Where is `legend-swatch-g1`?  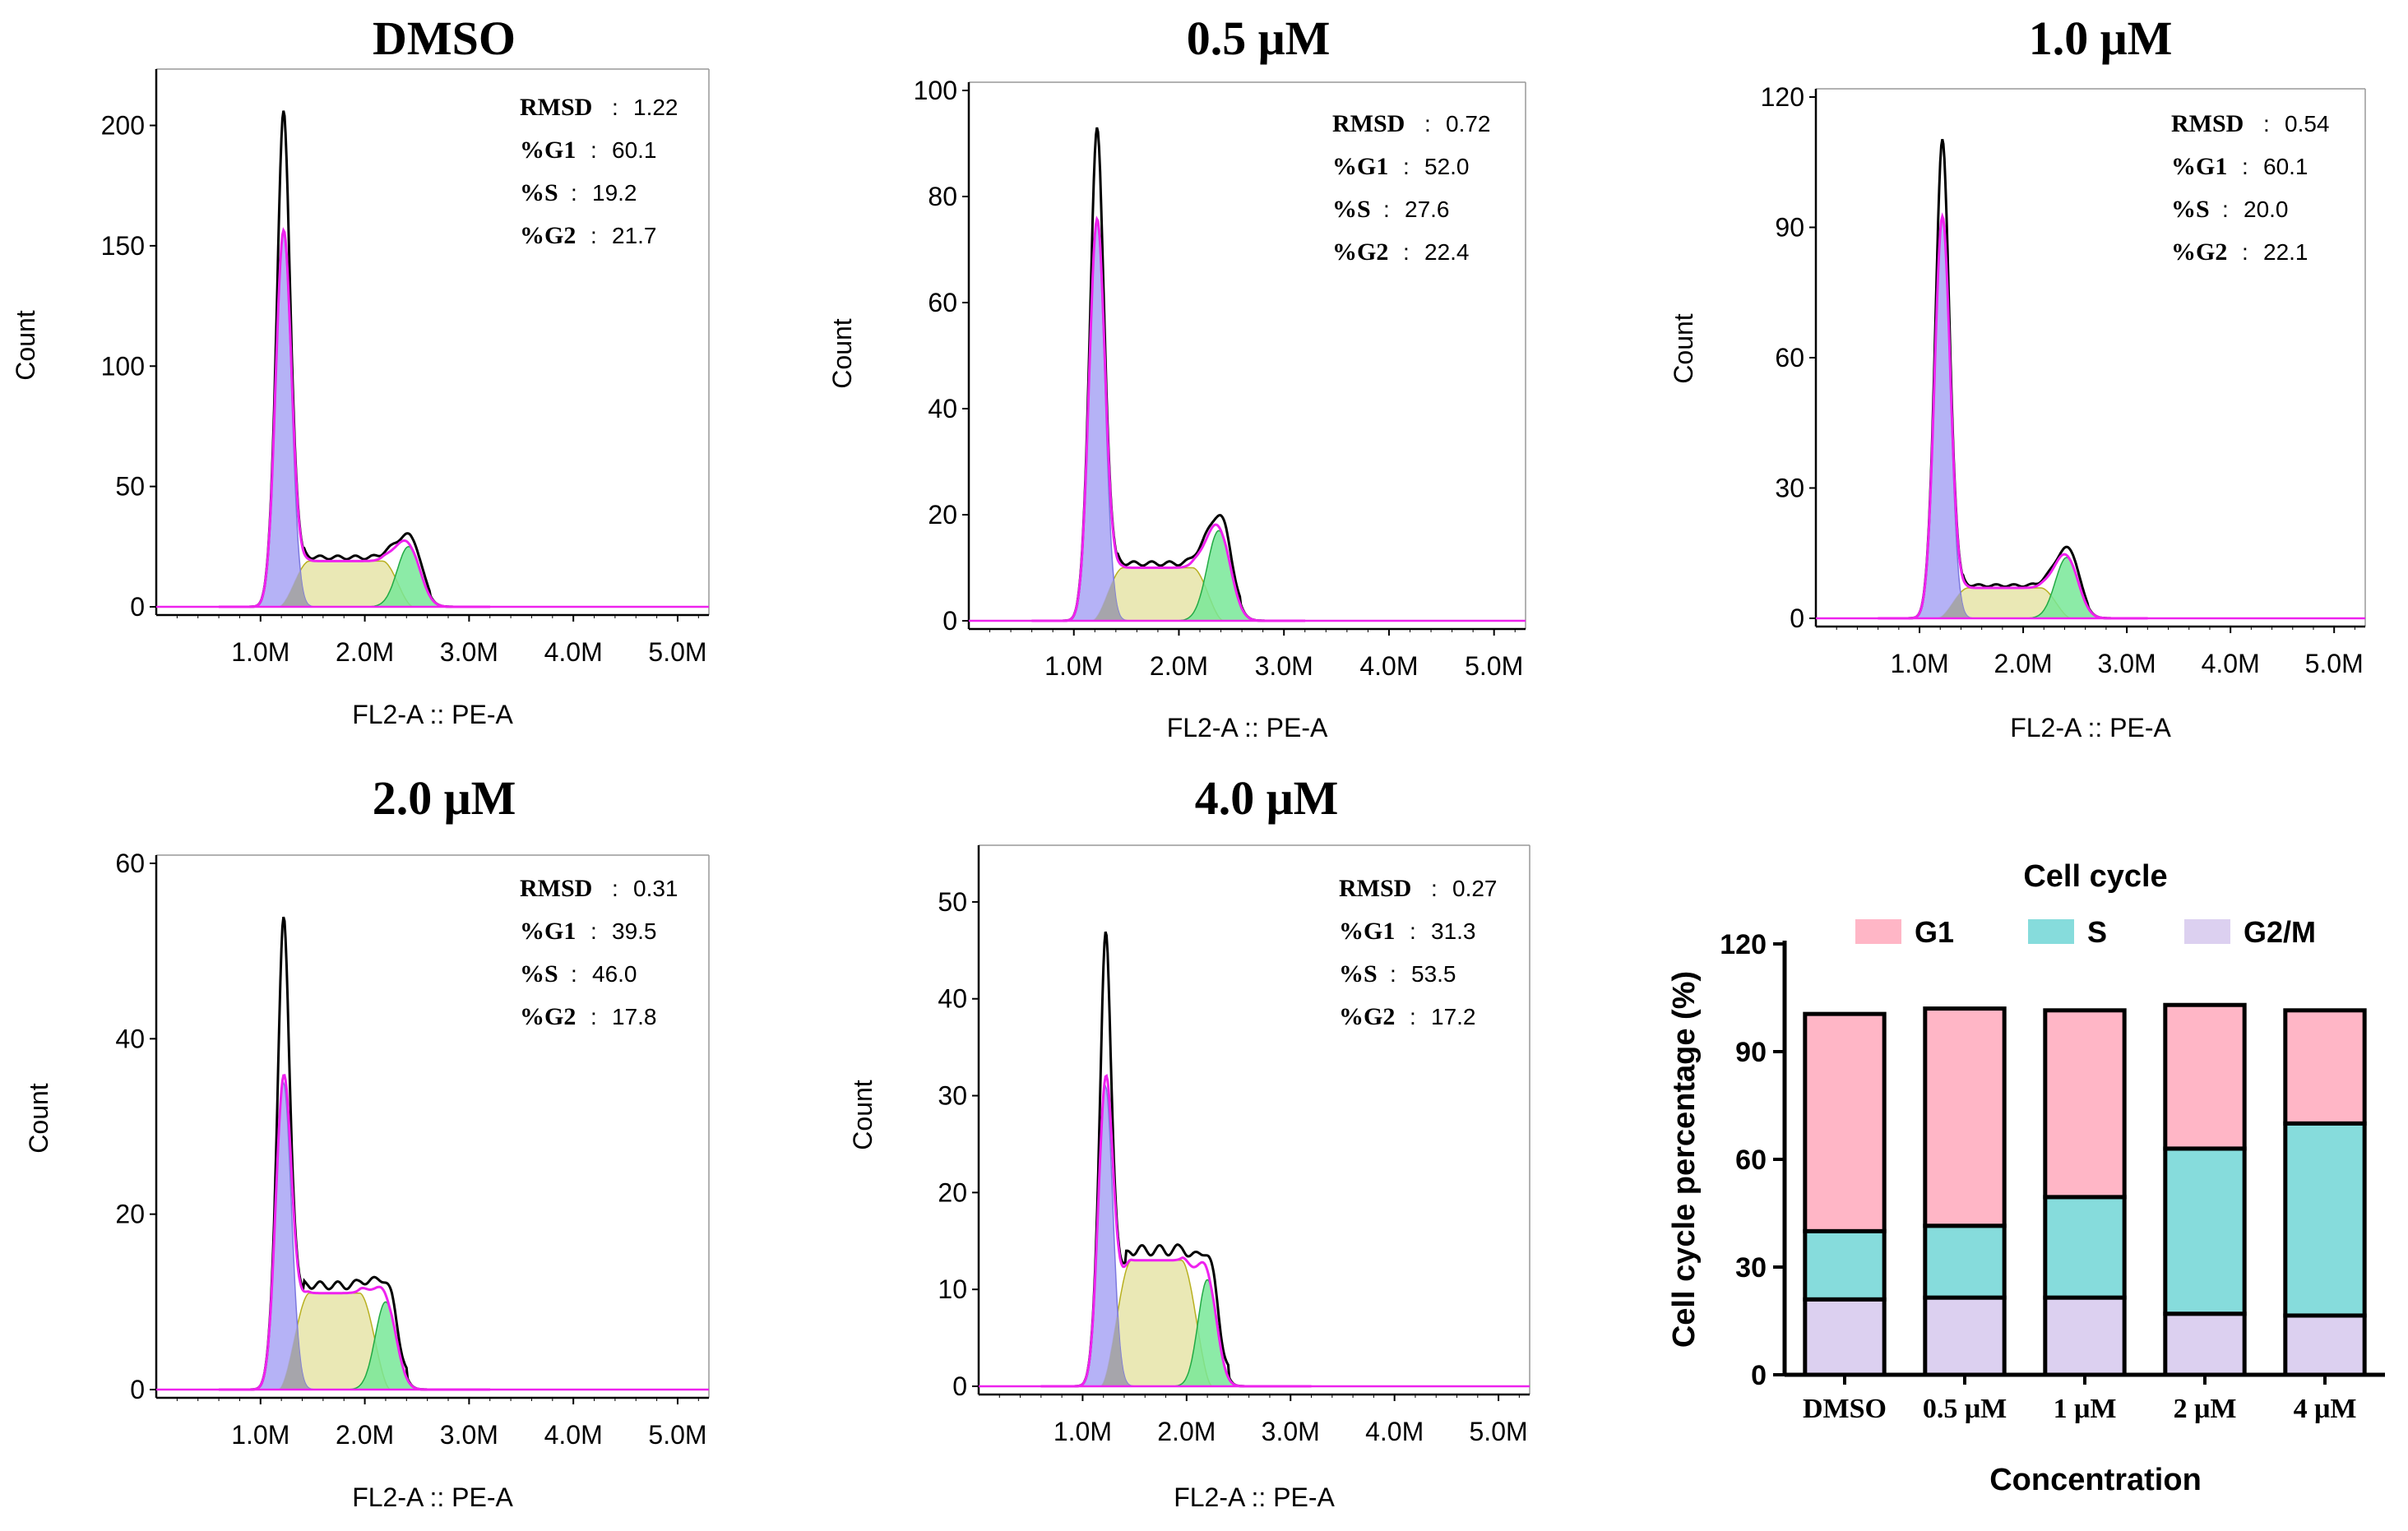
legend-swatch-g1 is located at coordinates (1878, 931).